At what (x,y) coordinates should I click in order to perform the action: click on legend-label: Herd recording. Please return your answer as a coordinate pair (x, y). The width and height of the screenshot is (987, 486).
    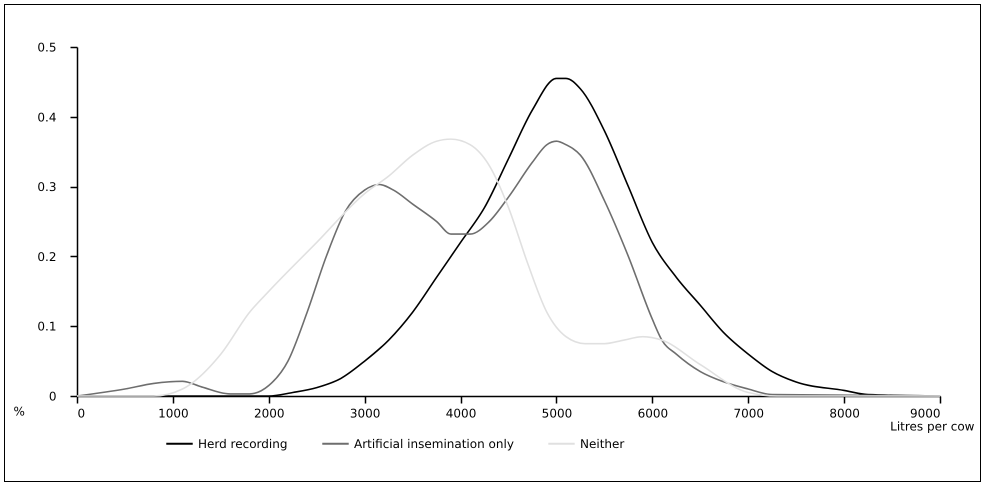
    Looking at the image, I should click on (243, 443).